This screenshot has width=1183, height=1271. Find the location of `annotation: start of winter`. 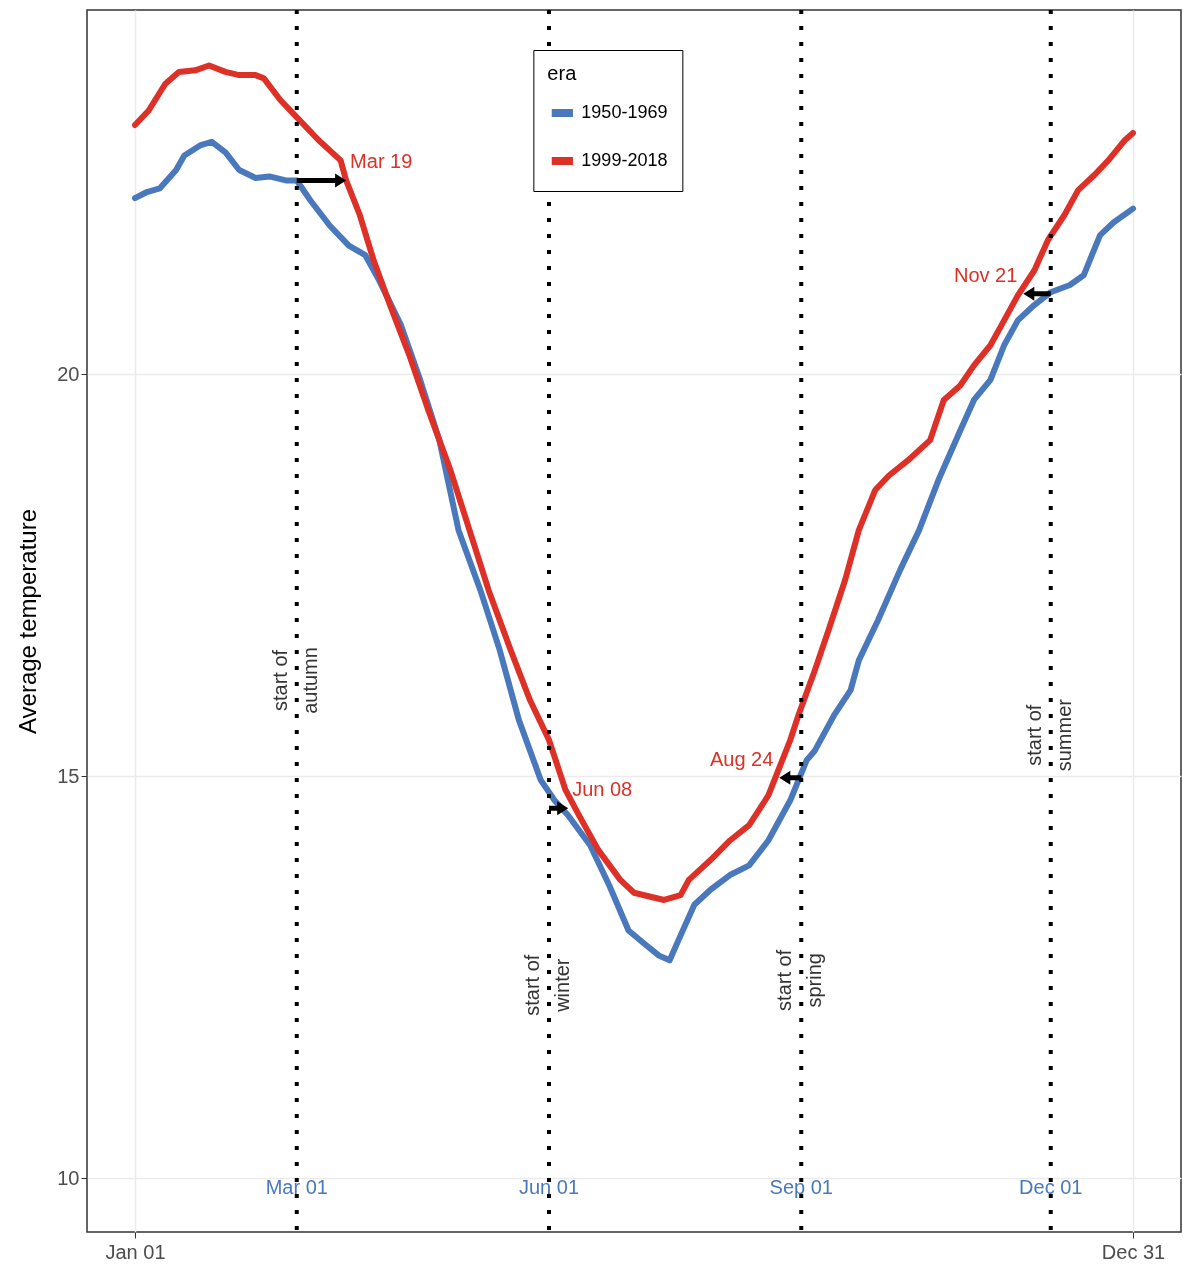

annotation: start of winter is located at coordinates (547, 985).